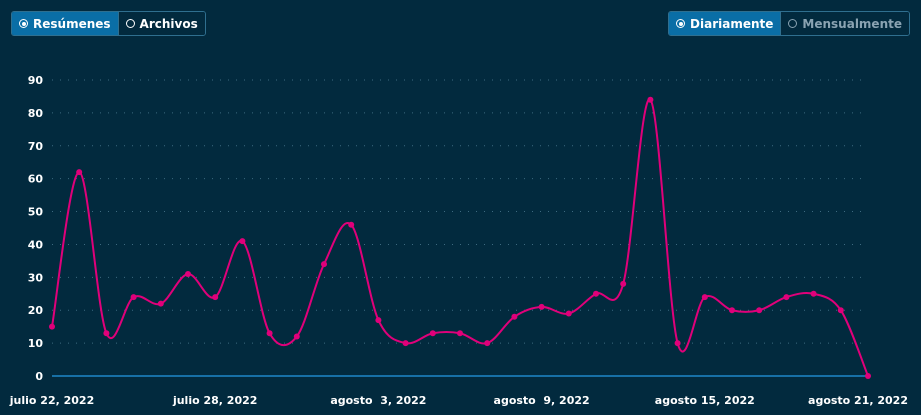 The height and width of the screenshot is (415, 921). Describe the element at coordinates (542, 400) in the screenshot. I see `x-tick-label: agosto 9, 2022` at that location.